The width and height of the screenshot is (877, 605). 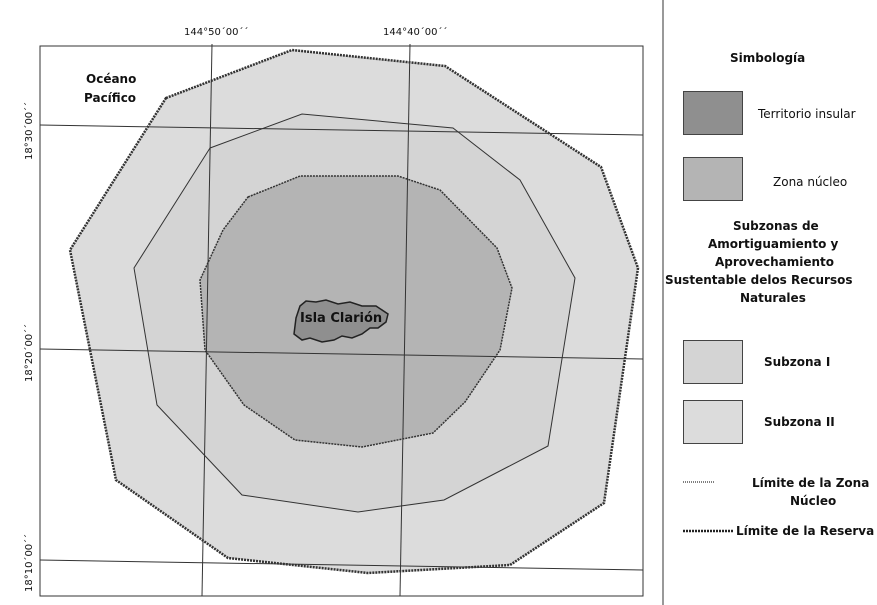 I want to click on legend-subzones-heading-3: Aprovechamiento, so click(x=775, y=262).